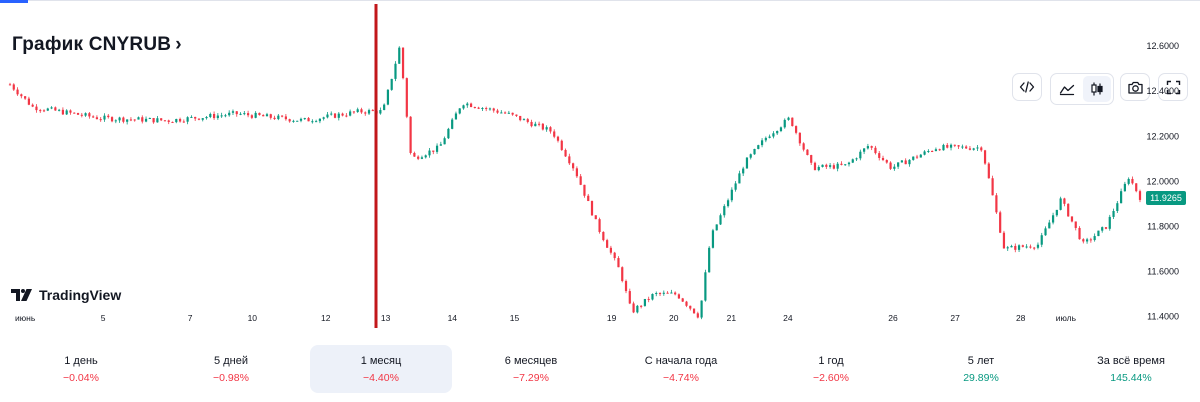 The height and width of the screenshot is (402, 1200). I want to click on x-tick-label: 24, so click(788, 318).